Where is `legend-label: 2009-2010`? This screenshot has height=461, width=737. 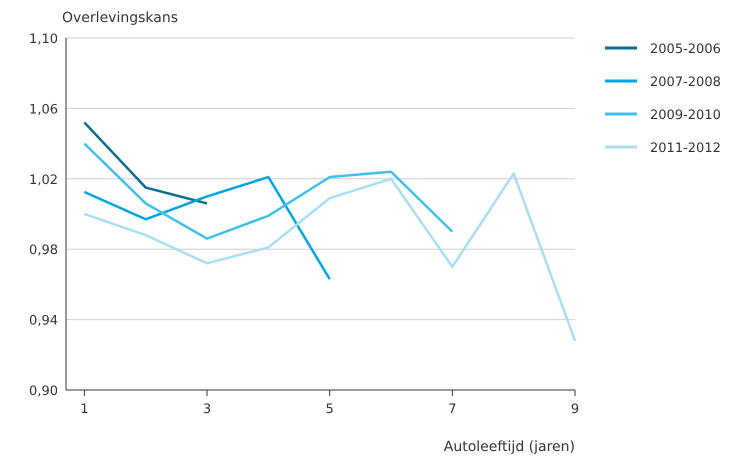 legend-label: 2009-2010 is located at coordinates (685, 115).